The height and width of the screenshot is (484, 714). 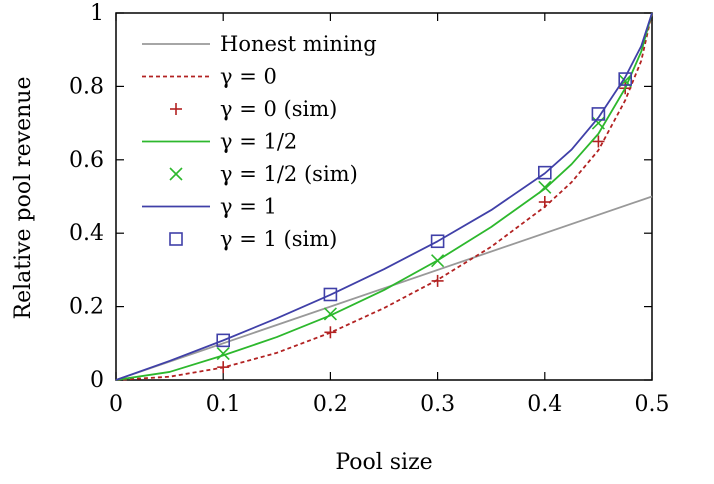 I want to click on x-axis-label: Pool size, so click(x=383, y=462).